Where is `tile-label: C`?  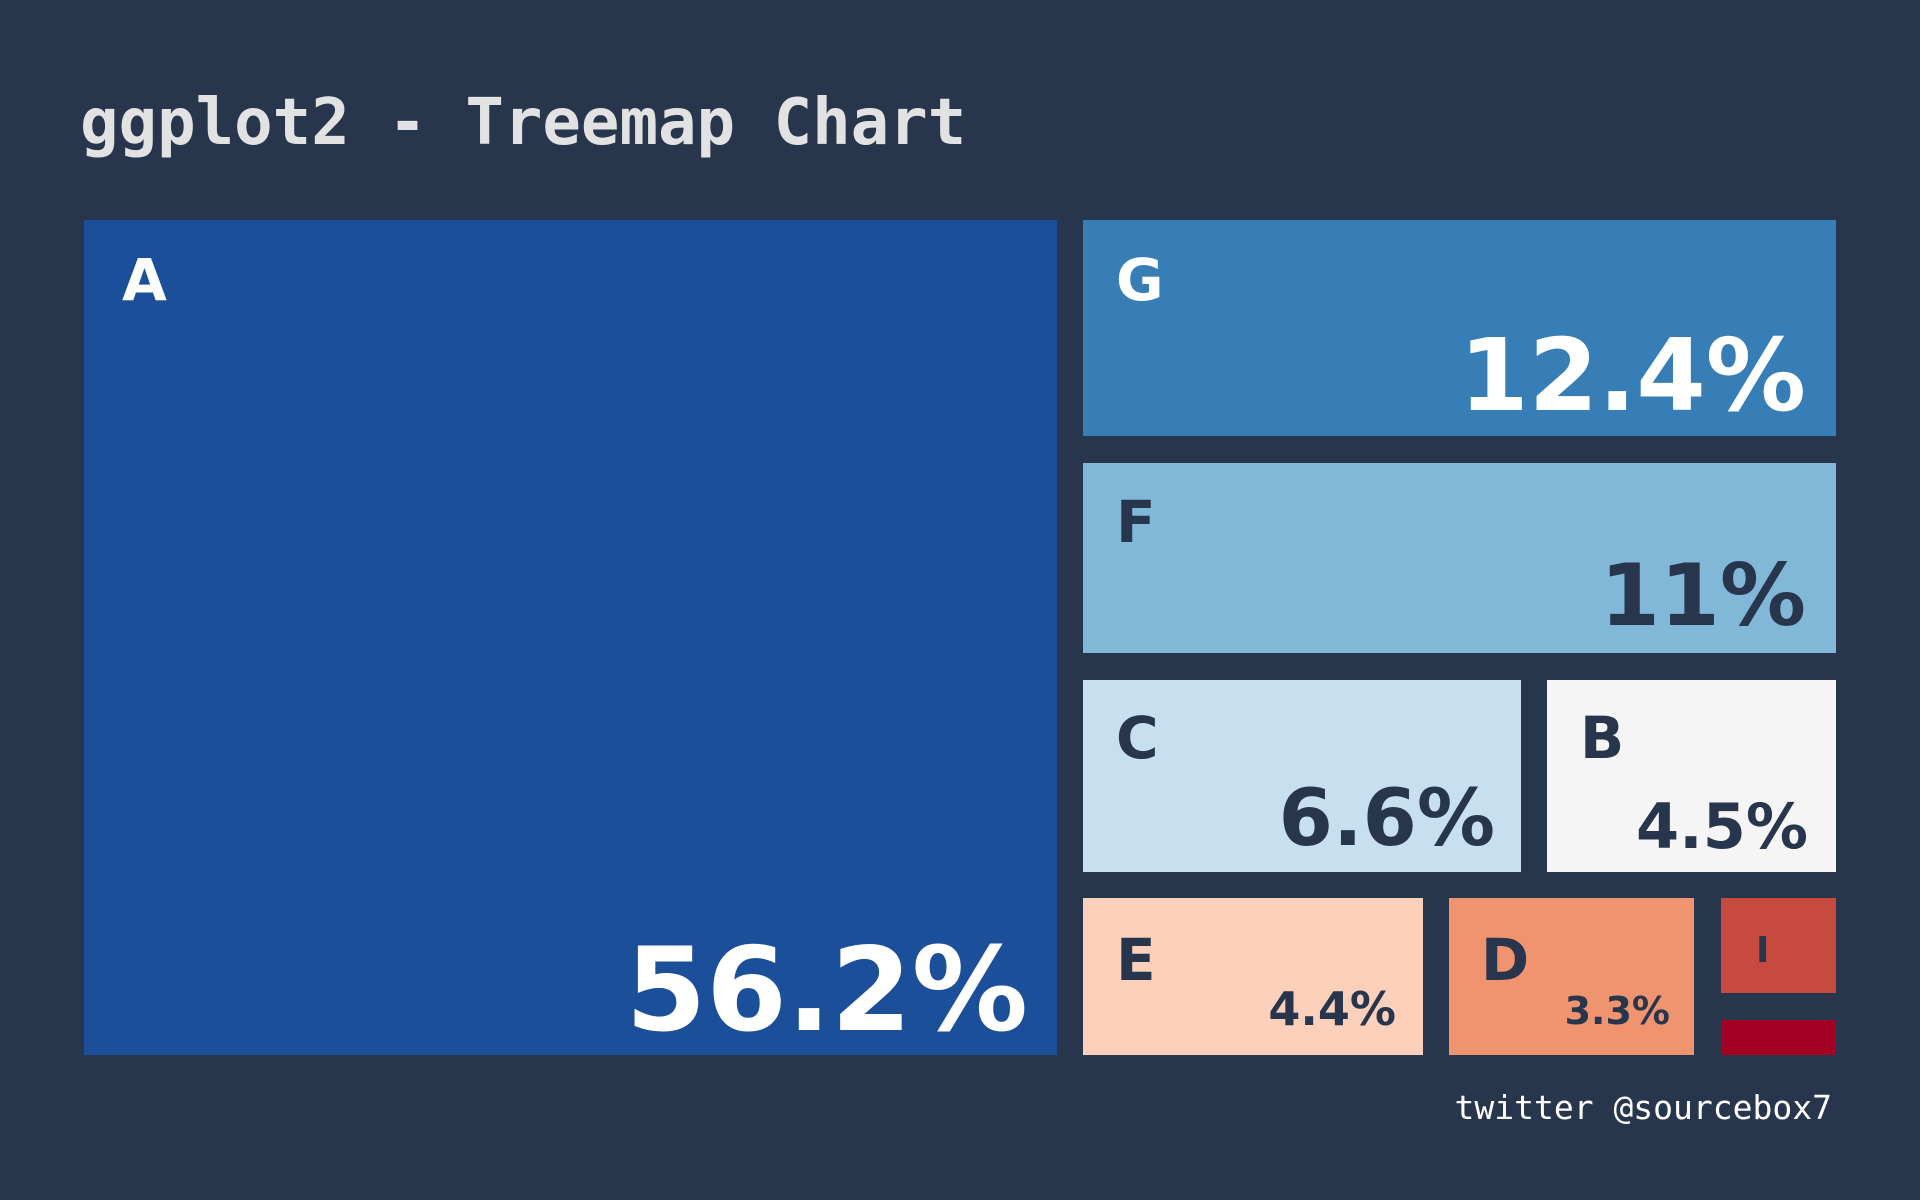 tile-label: C is located at coordinates (1137, 738).